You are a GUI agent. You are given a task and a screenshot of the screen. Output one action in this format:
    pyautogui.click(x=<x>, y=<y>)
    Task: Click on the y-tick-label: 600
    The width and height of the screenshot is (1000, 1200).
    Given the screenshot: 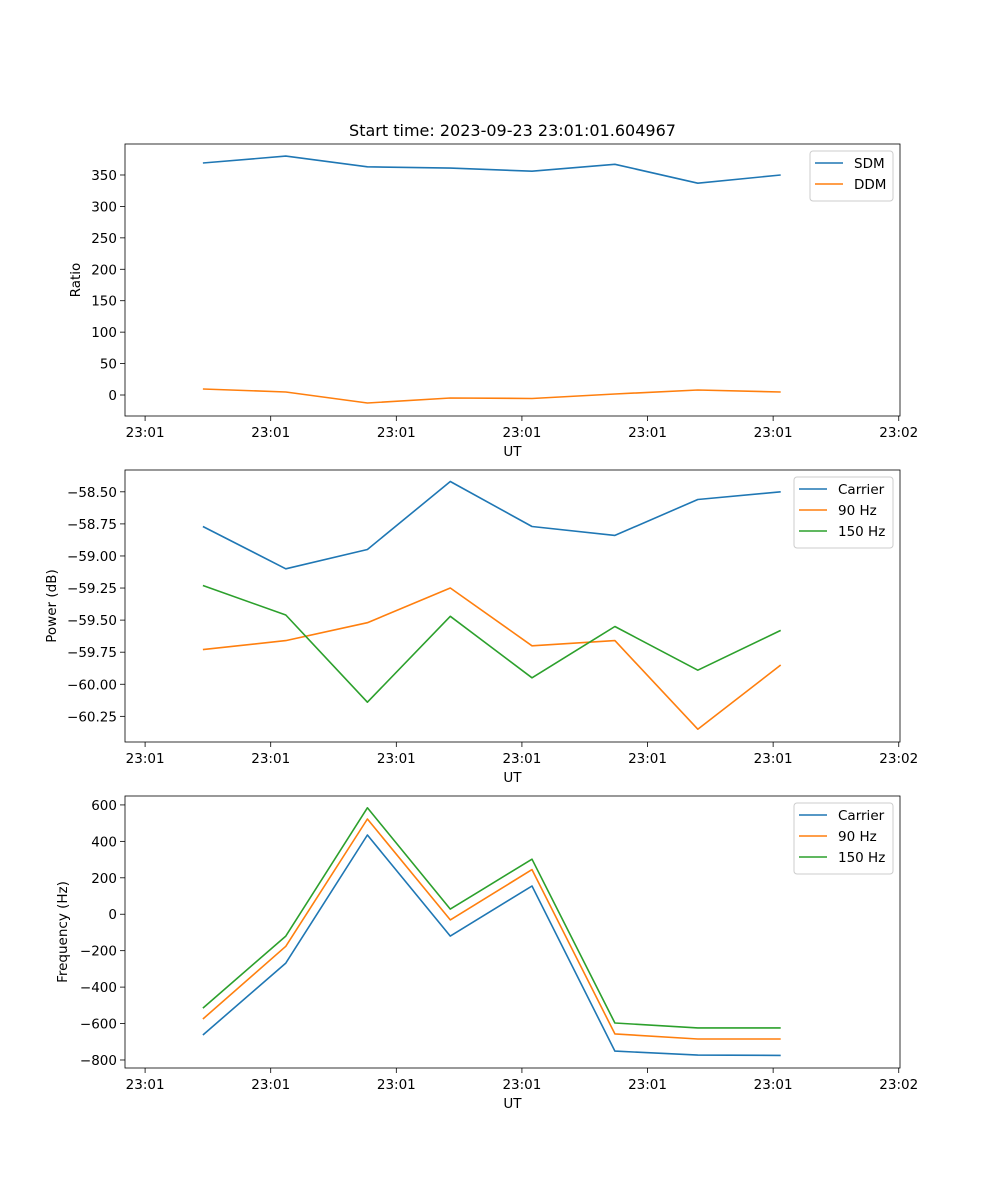 What is the action you would take?
    pyautogui.click(x=104, y=806)
    